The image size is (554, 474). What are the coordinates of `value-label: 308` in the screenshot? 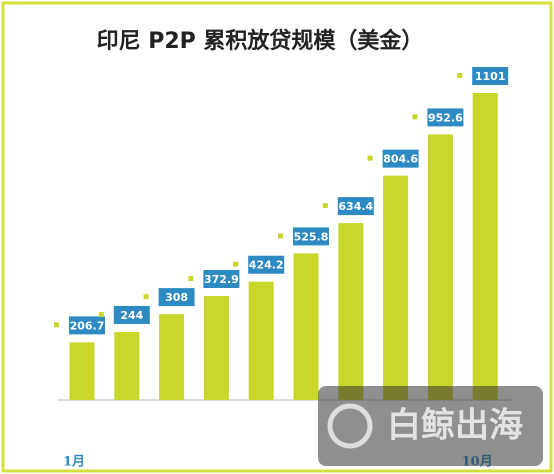 It's located at (176, 297).